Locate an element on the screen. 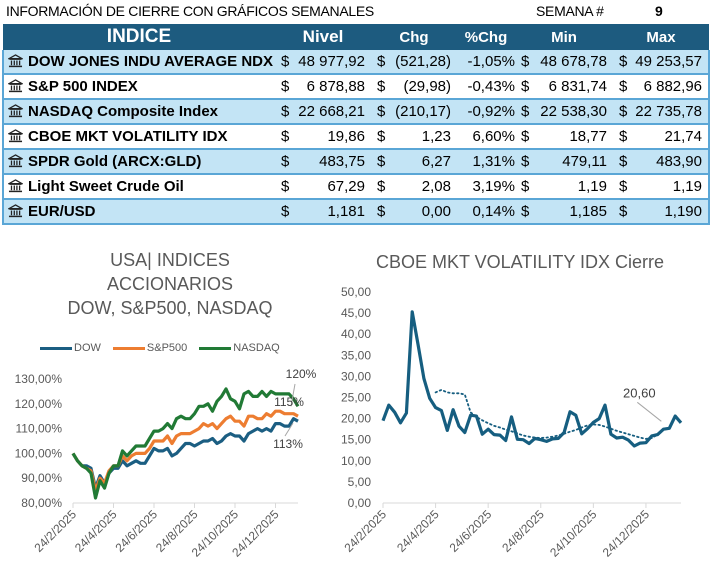 The height and width of the screenshot is (571, 710). bank-icon is located at coordinates (15, 161).